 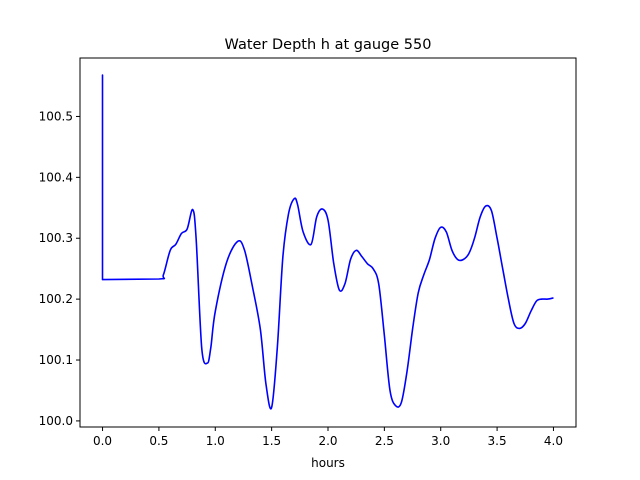 What do you see at coordinates (56, 360) in the screenshot?
I see `y-tick-label: 100.1` at bounding box center [56, 360].